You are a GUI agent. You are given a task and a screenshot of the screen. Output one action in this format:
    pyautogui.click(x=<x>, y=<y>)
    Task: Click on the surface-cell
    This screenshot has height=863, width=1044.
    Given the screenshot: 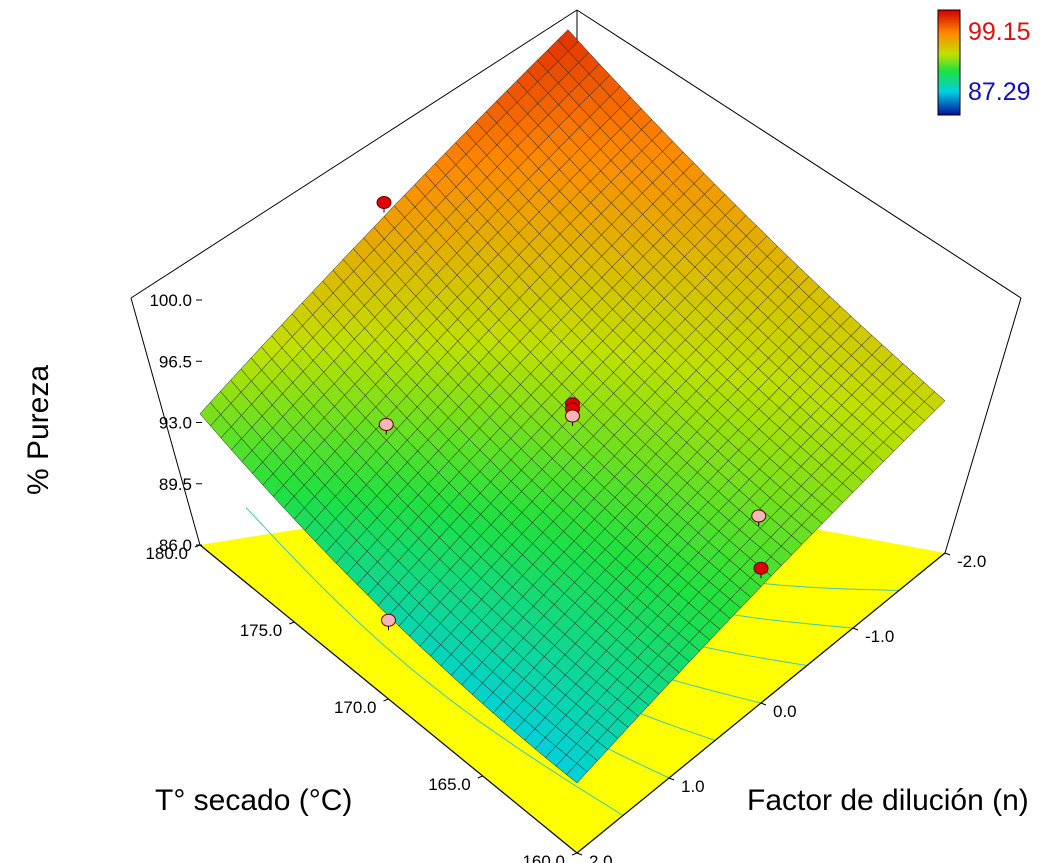 What is the action you would take?
    pyautogui.click(x=577, y=773)
    